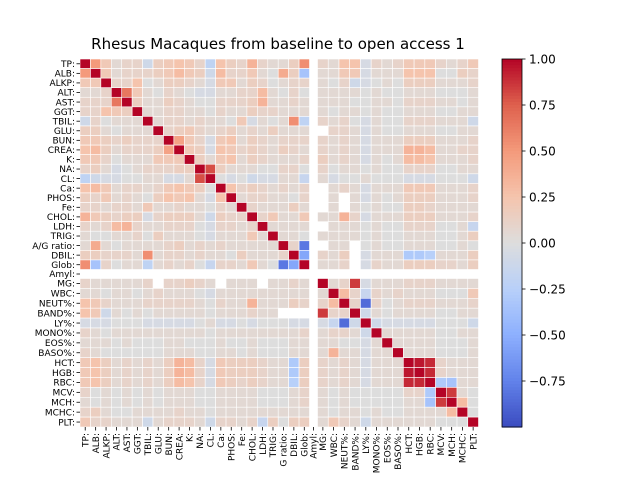 The image size is (640, 480). I want to click on x-tick-label: BASO%:, so click(399, 451).